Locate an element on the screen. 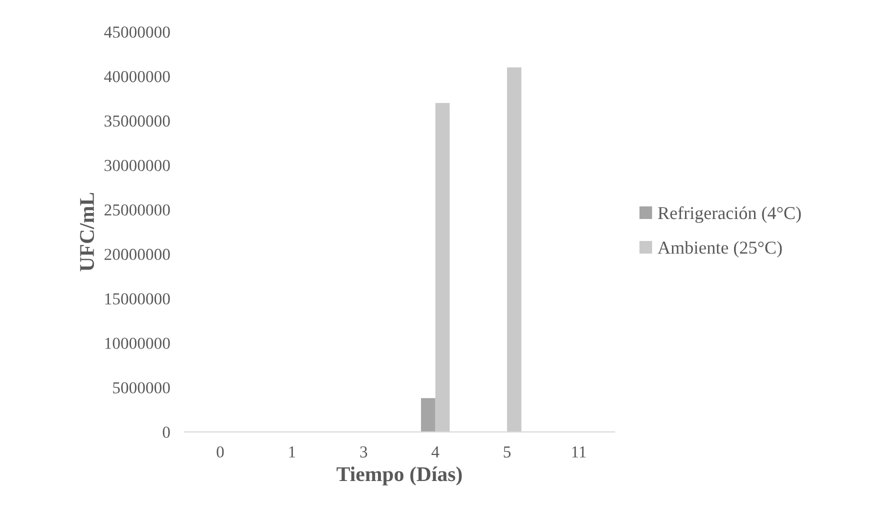  y-tick-label: 10000000 is located at coordinates (137, 343).